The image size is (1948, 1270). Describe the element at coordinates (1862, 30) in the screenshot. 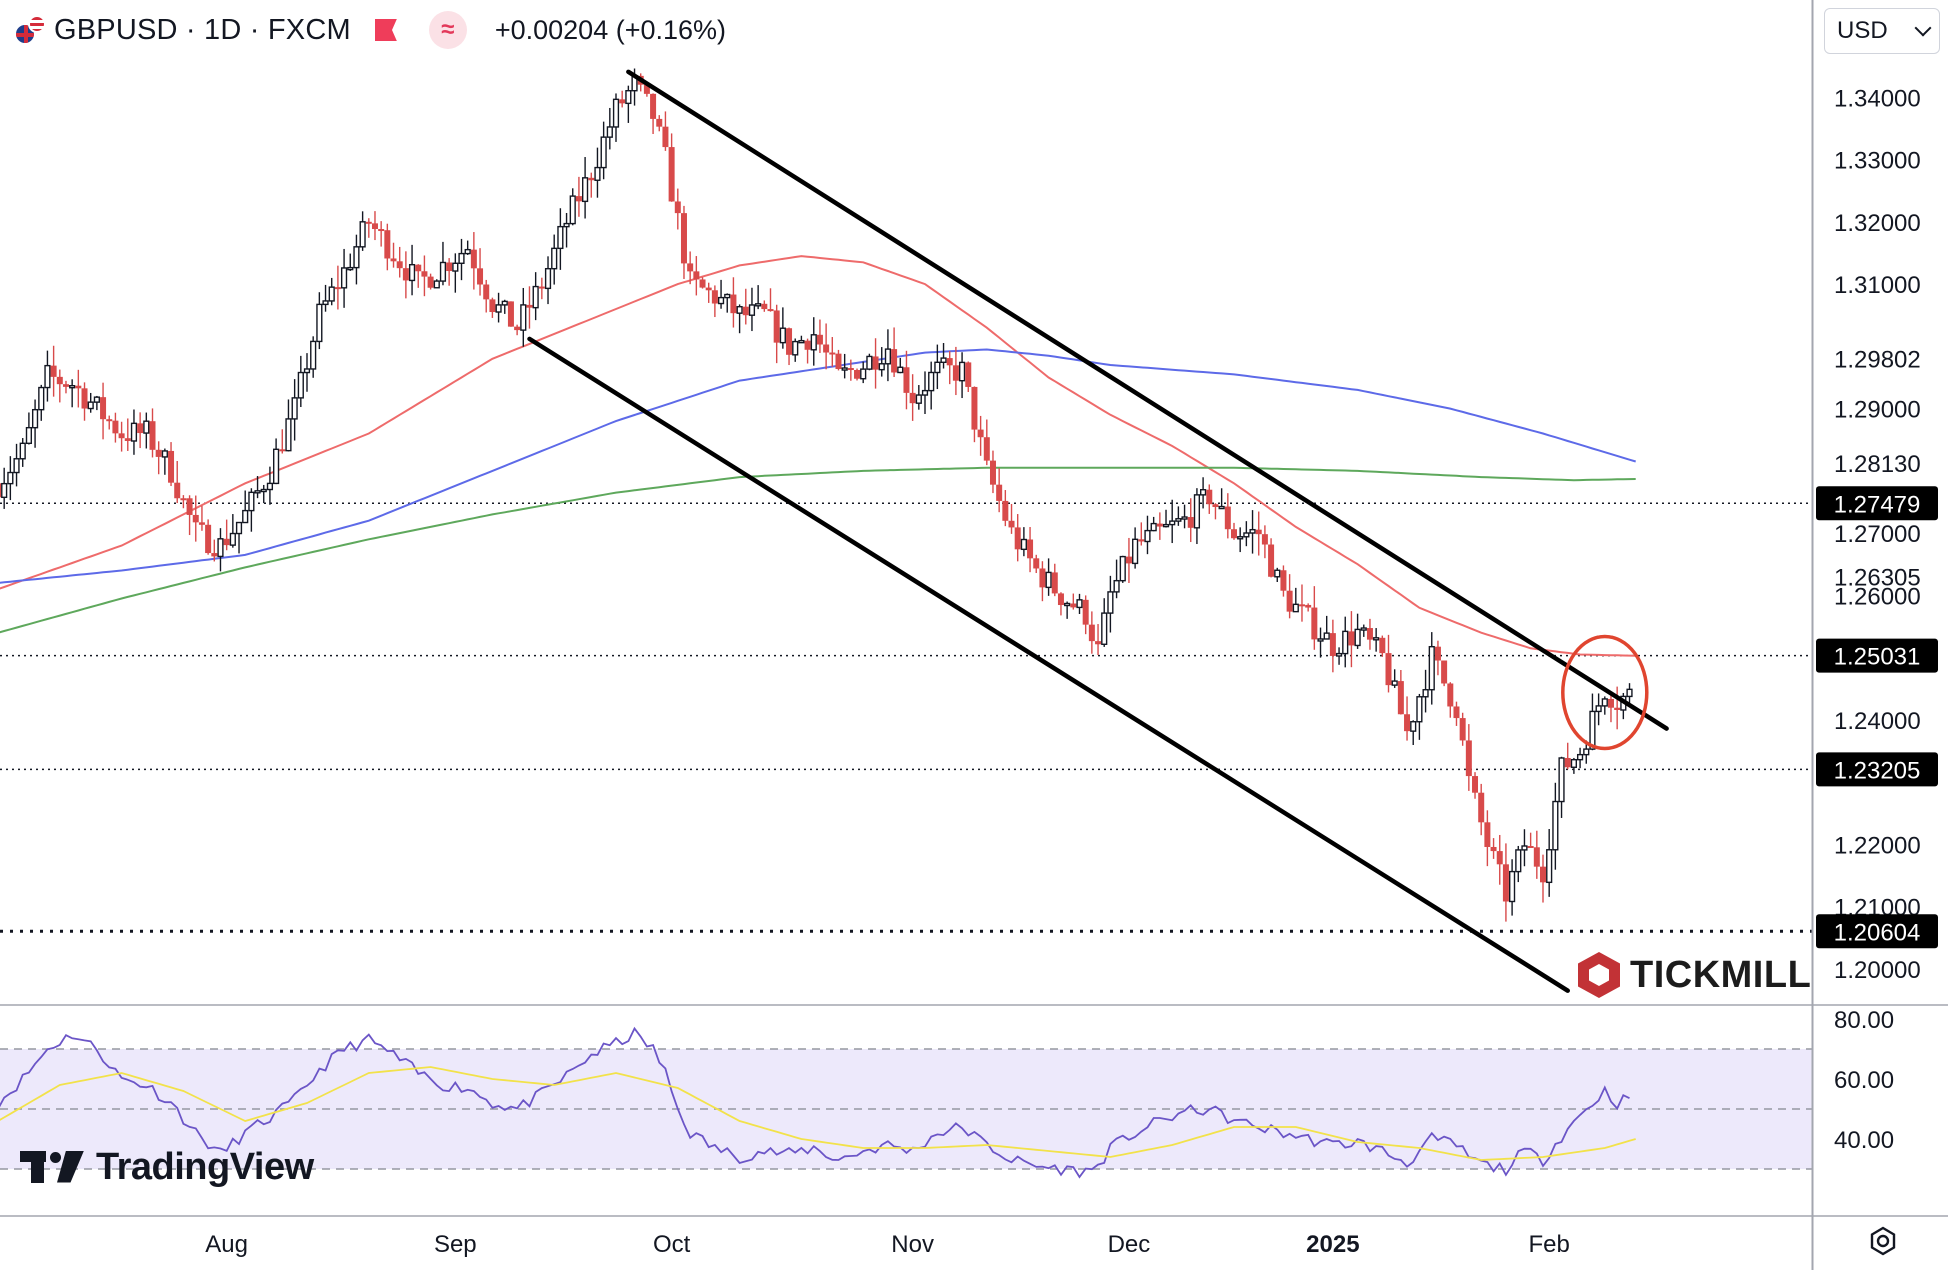

I see `currency-value: USD` at that location.